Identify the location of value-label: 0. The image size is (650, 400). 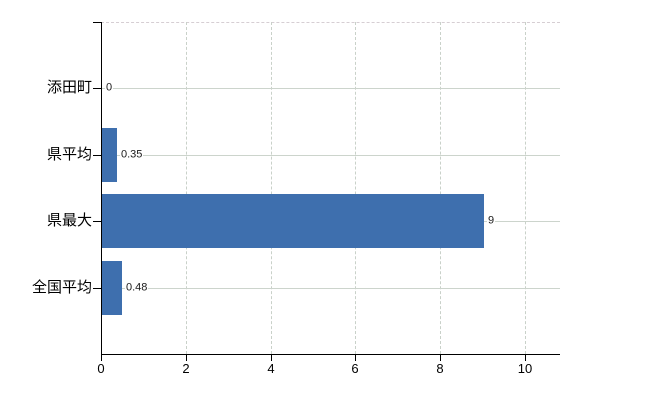
(109, 87).